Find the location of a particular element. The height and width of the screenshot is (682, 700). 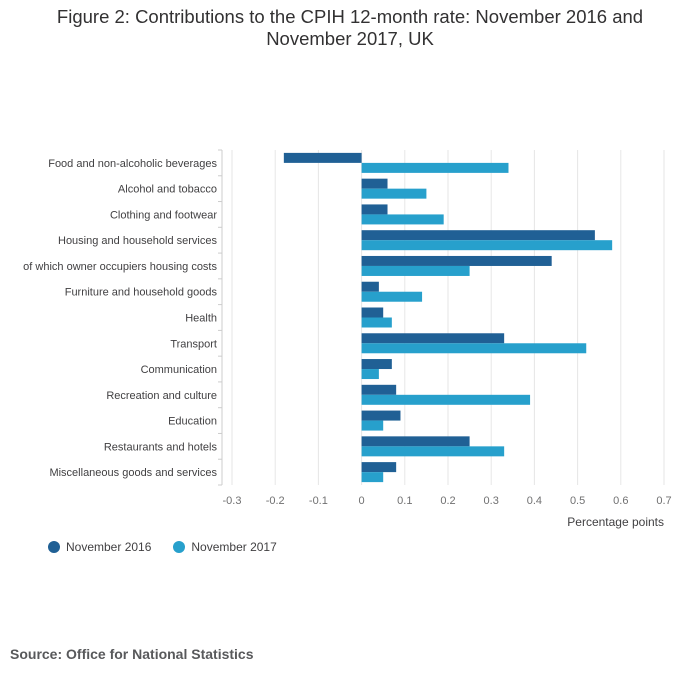

category-label: Food and non-alcoholic beverages is located at coordinates (132, 164).